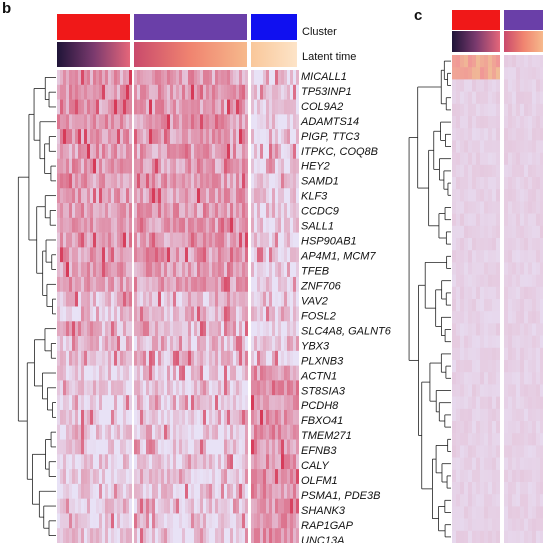 Image resolution: width=543 pixels, height=543 pixels. What do you see at coordinates (339, 152) in the screenshot?
I see `gene-label: ITPKC, COQ8B` at bounding box center [339, 152].